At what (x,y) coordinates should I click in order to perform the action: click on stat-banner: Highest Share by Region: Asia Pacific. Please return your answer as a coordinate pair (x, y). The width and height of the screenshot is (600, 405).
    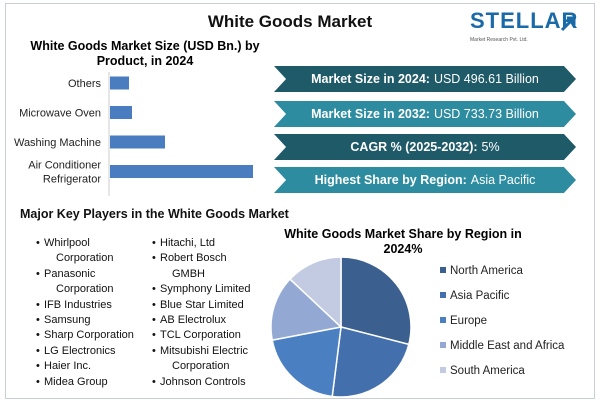
    Looking at the image, I should click on (425, 180).